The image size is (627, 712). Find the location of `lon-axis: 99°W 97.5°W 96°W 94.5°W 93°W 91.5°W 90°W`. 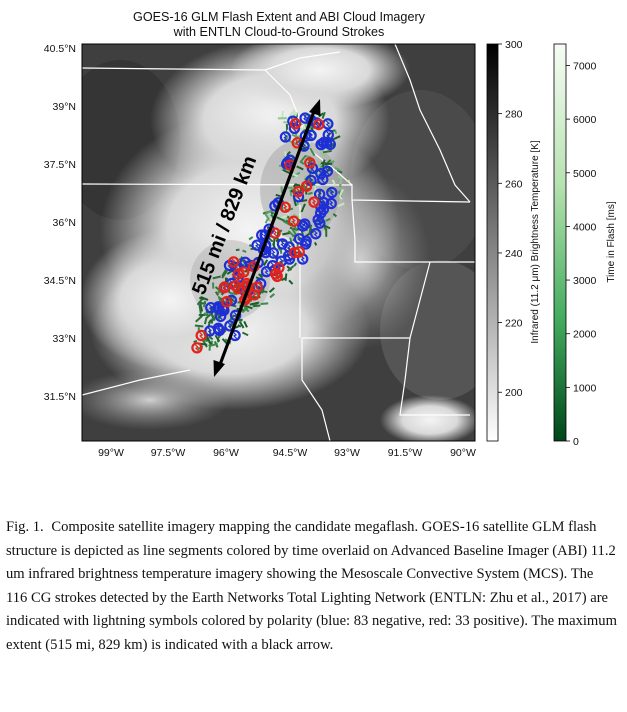

lon-axis: 99°W 97.5°W 96°W 94.5°W 93°W 91.5°W 90°W is located at coordinates (287, 453).